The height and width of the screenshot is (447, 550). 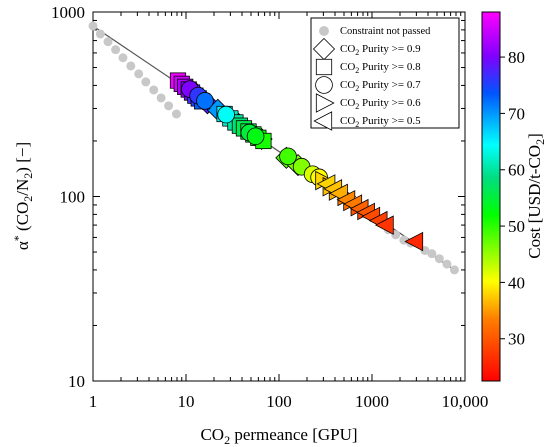 What do you see at coordinates (385, 31) in the screenshot?
I see `legend-label-constraint: Constraint not passed` at bounding box center [385, 31].